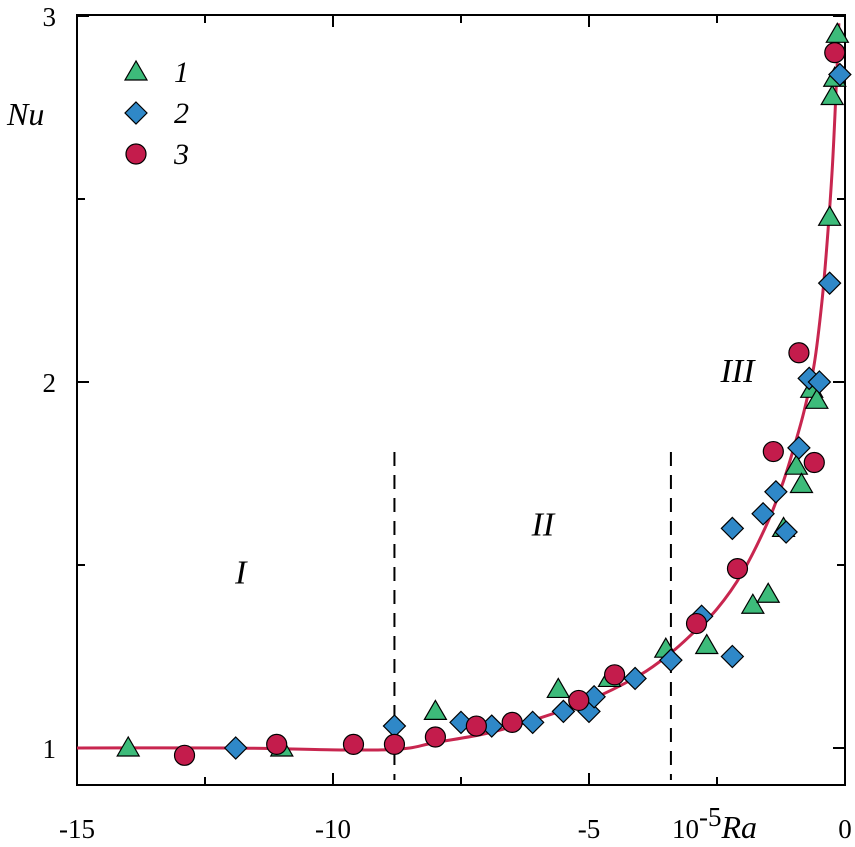 This screenshot has height=847, width=855. Describe the element at coordinates (739, 827) in the screenshot. I see `x-axis-title-variable: Ra` at that location.